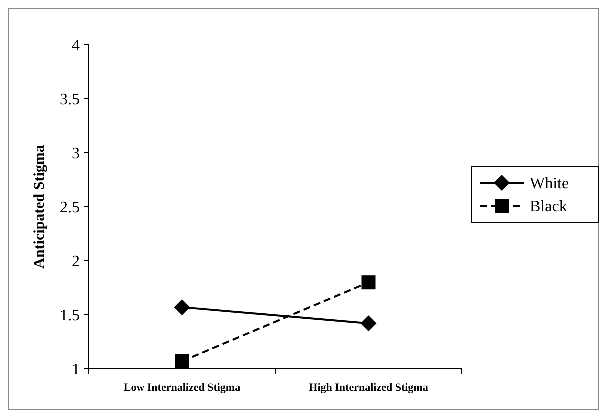 The width and height of the screenshot is (607, 418). Describe the element at coordinates (76, 46) in the screenshot. I see `y-tick-label: 4` at that location.